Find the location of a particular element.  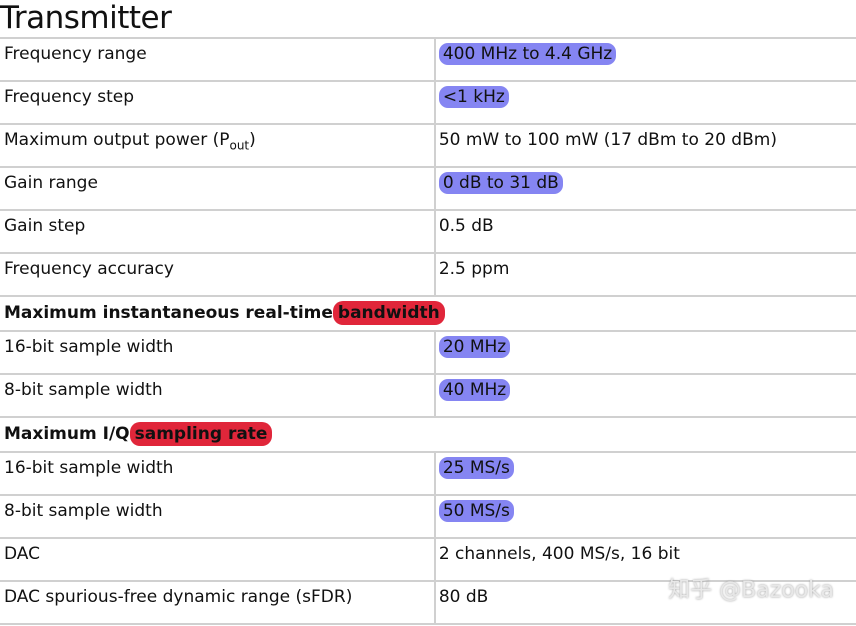

table-row: Frequency range 400 MHz to 4.4 GHz is located at coordinates (428, 59).